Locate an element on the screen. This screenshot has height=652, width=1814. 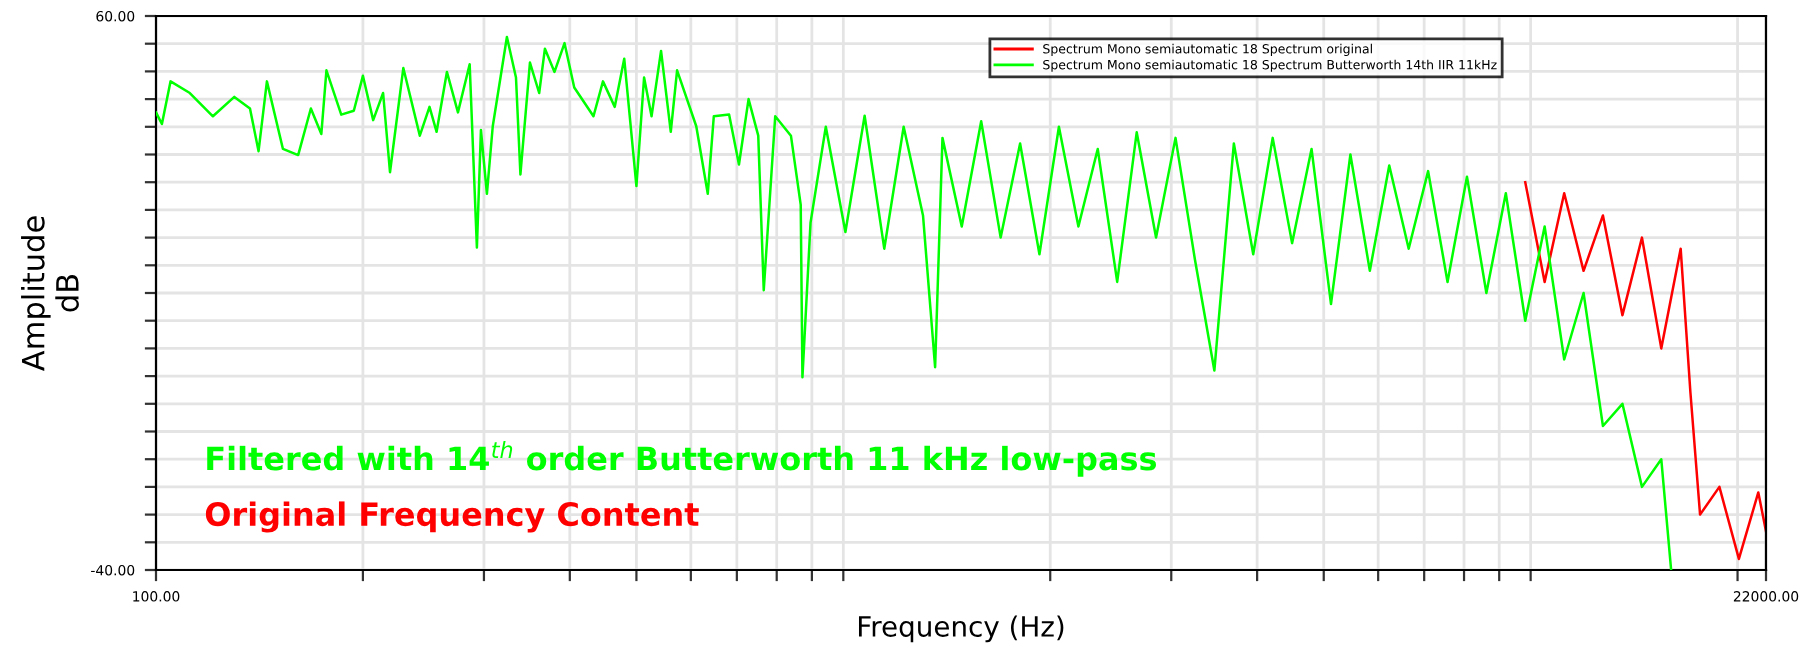
annotation: Original Frequency Content is located at coordinates (452, 517).